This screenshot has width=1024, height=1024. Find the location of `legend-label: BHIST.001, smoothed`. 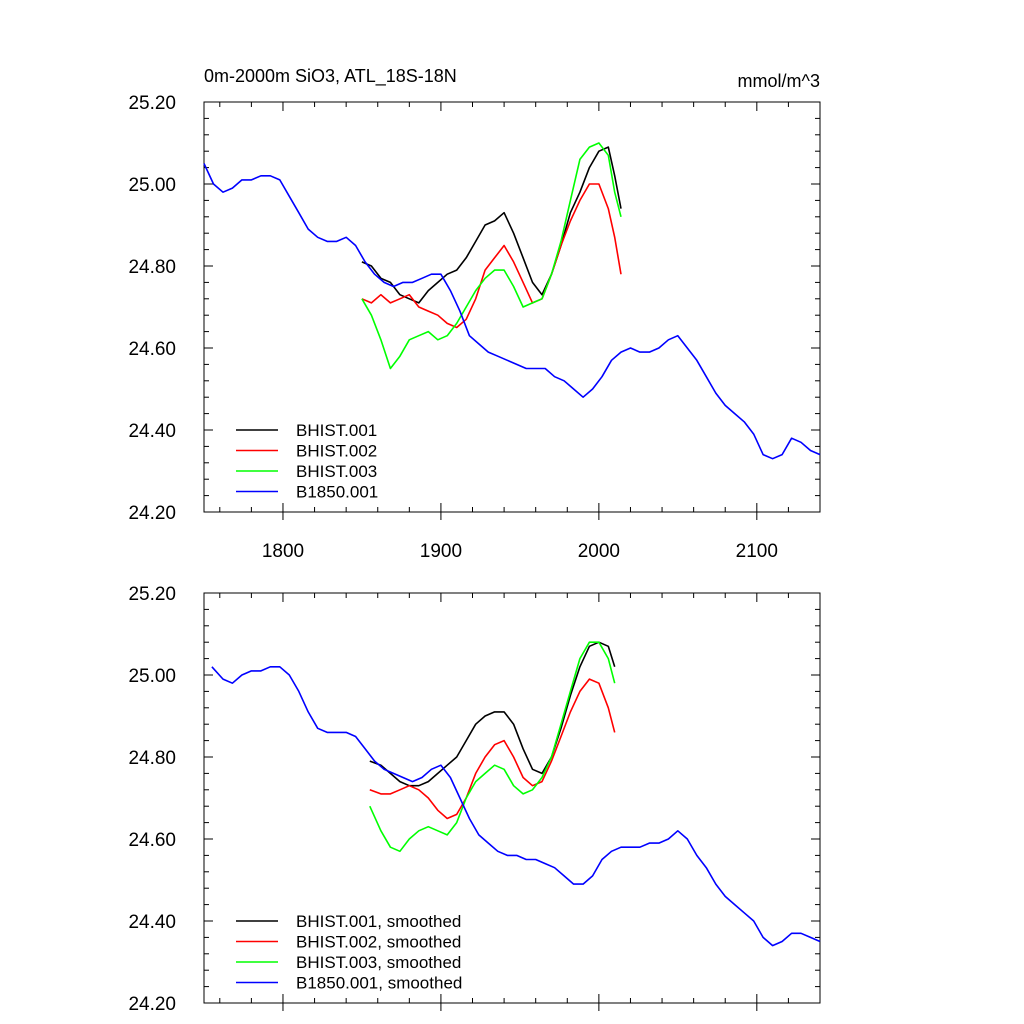

legend-label: BHIST.001, smoothed is located at coordinates (378, 921).